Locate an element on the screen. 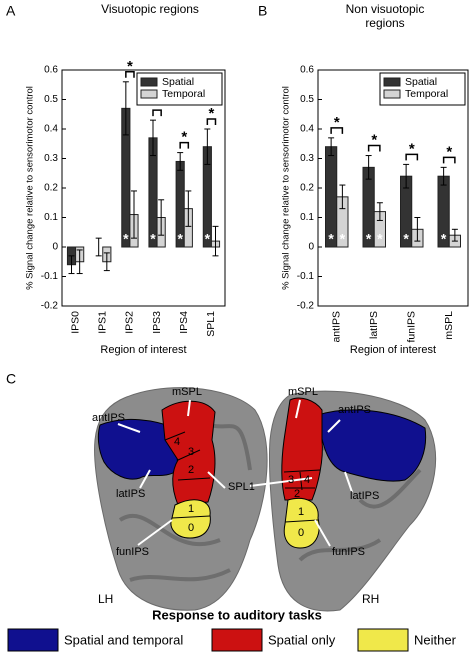  x-tick-label: SPL1 is located at coordinates (211, 324).